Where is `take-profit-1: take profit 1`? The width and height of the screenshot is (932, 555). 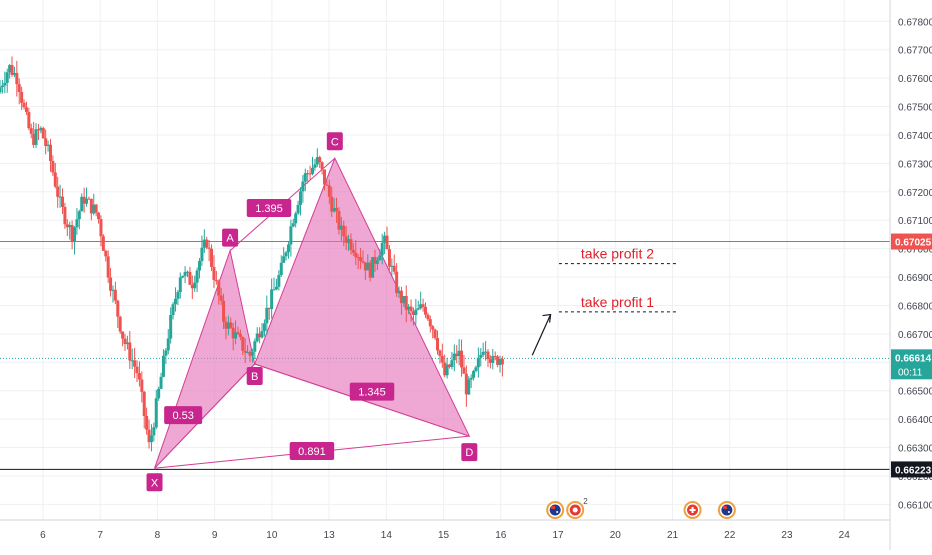 take-profit-1: take profit 1 is located at coordinates (617, 303).